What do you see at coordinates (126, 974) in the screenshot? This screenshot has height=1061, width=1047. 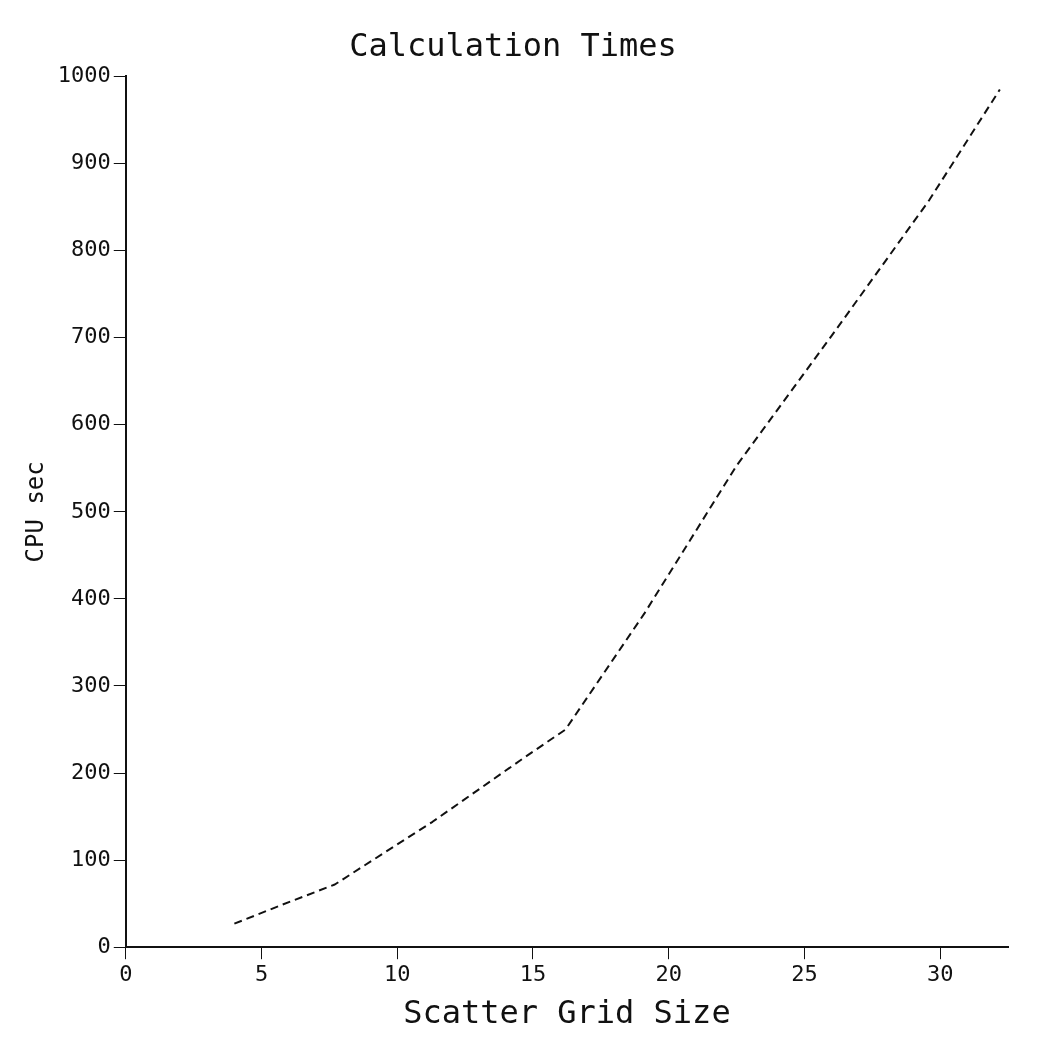 I see `x-tick-label: 0` at bounding box center [126, 974].